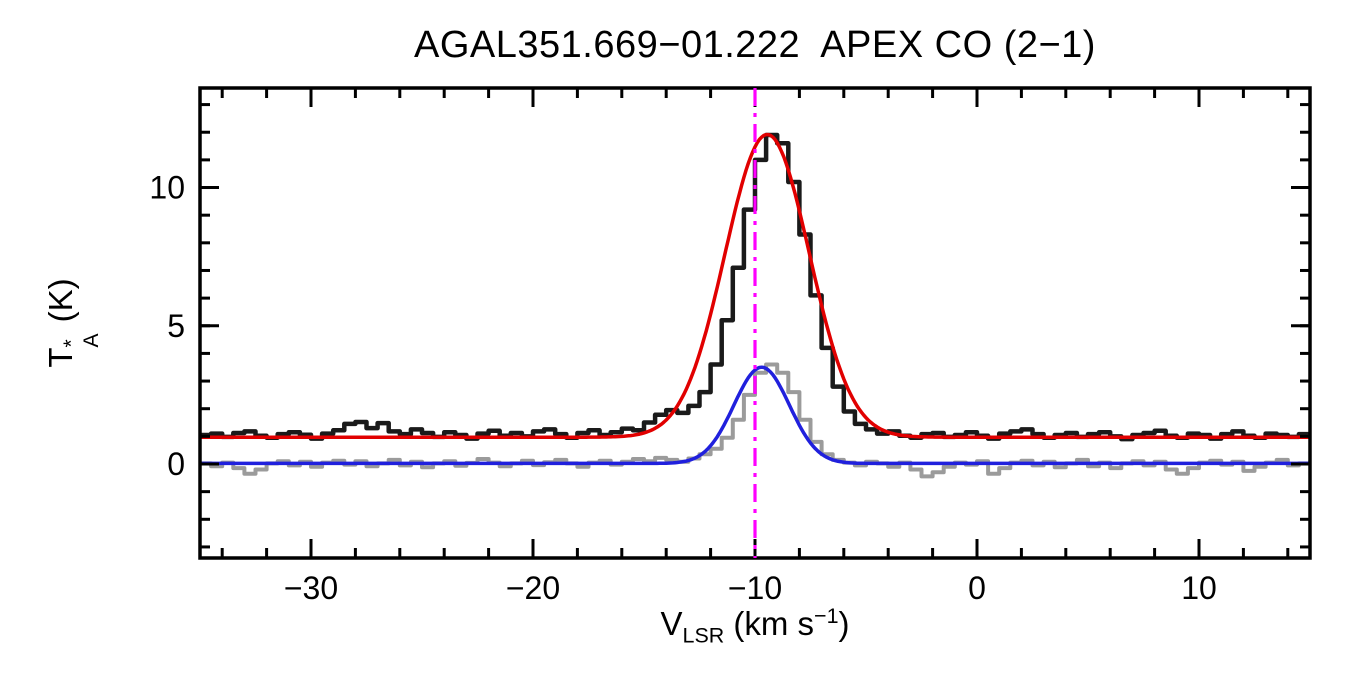 The height and width of the screenshot is (675, 1350). I want to click on x-tick-label: −20, so click(533, 588).